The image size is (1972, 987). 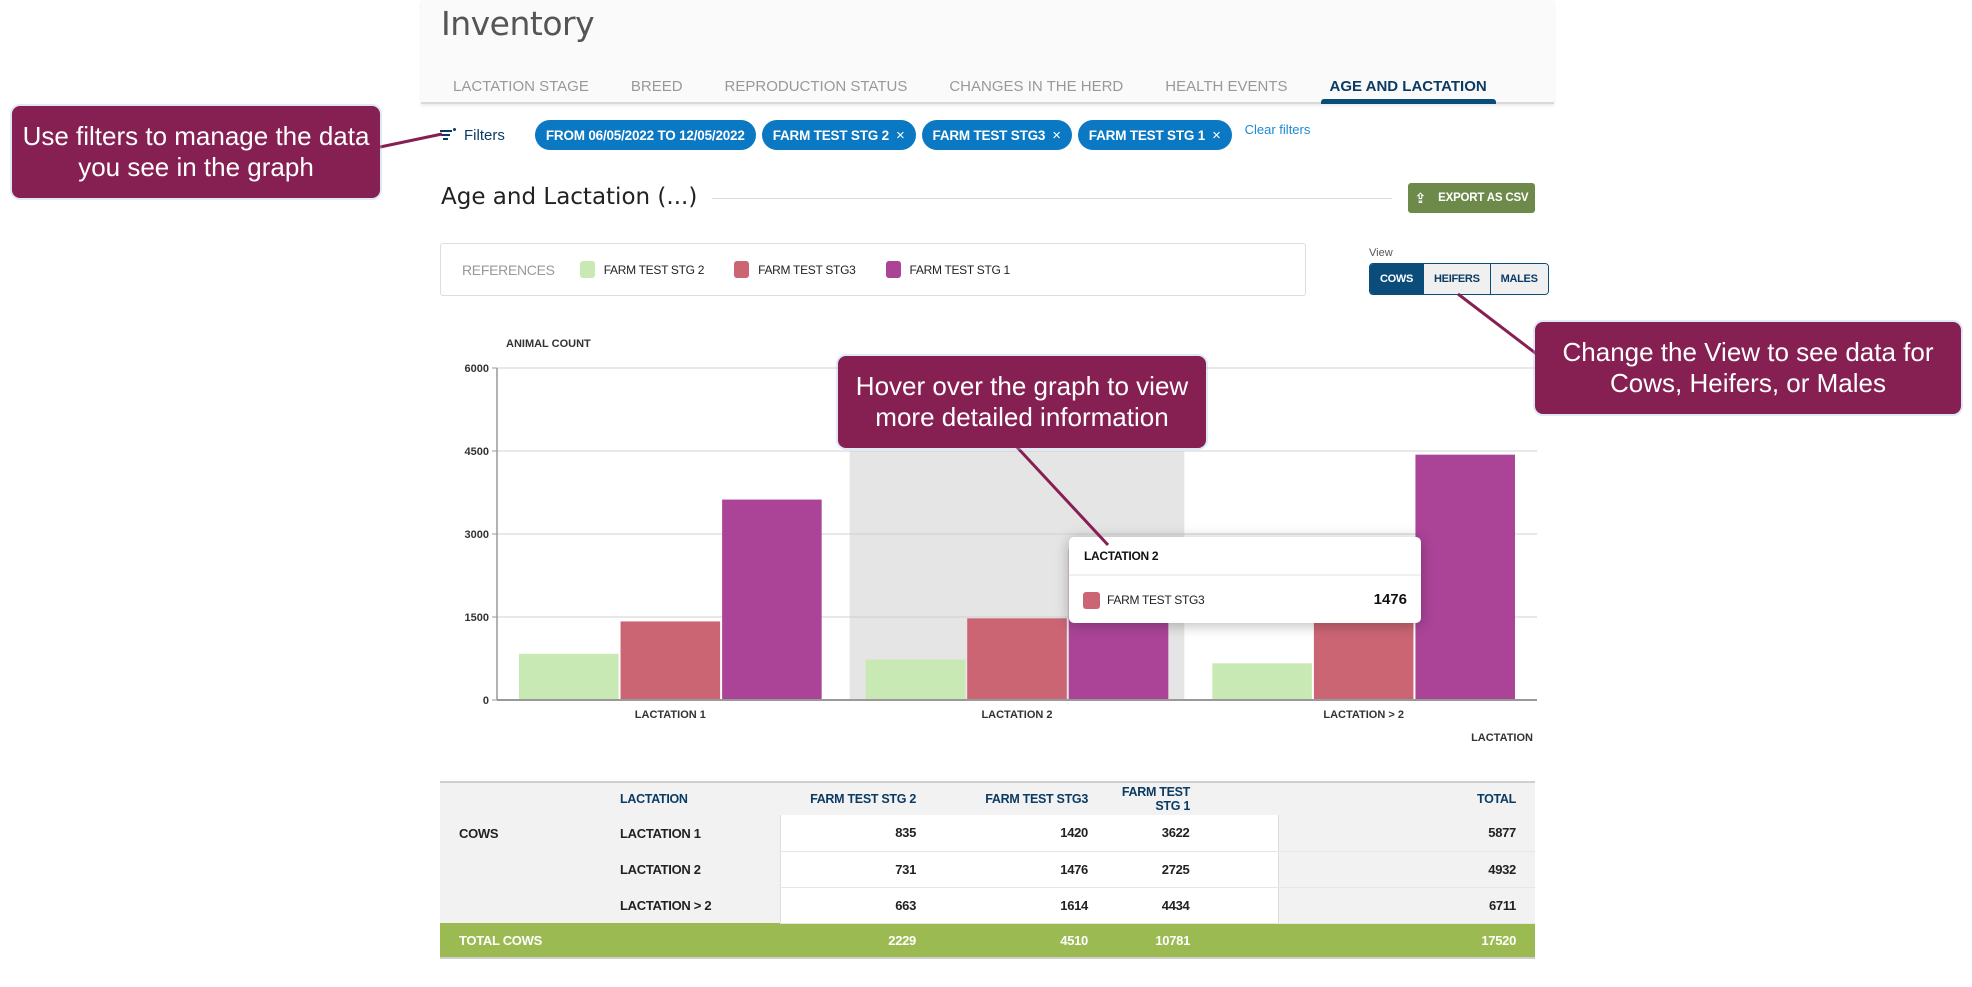 What do you see at coordinates (610, 941) in the screenshot?
I see `table-total-label: TOTAL COWS` at bounding box center [610, 941].